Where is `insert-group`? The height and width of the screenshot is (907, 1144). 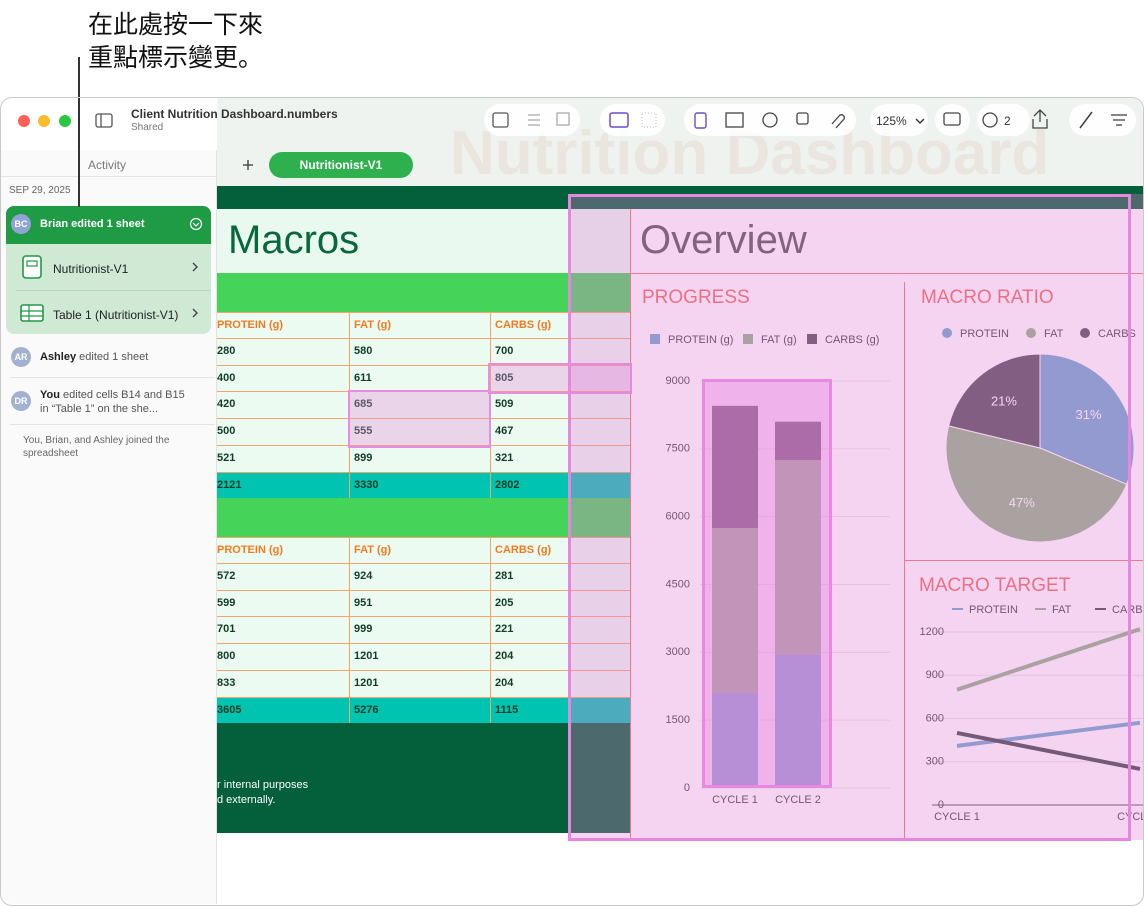
insert-group is located at coordinates (532, 120).